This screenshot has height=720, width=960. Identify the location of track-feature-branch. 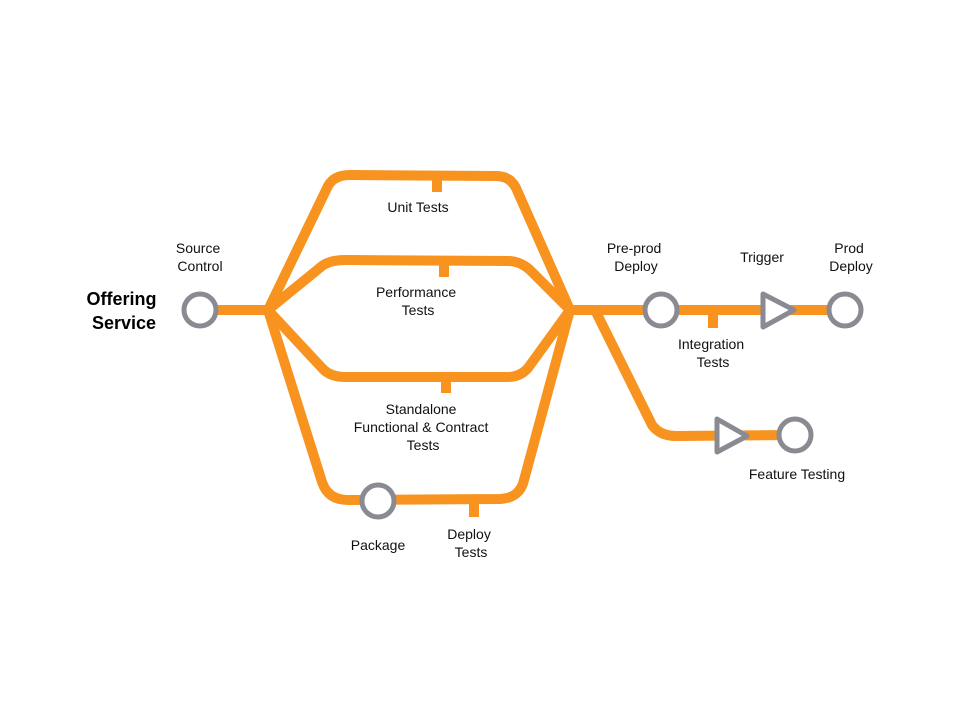
(693, 374).